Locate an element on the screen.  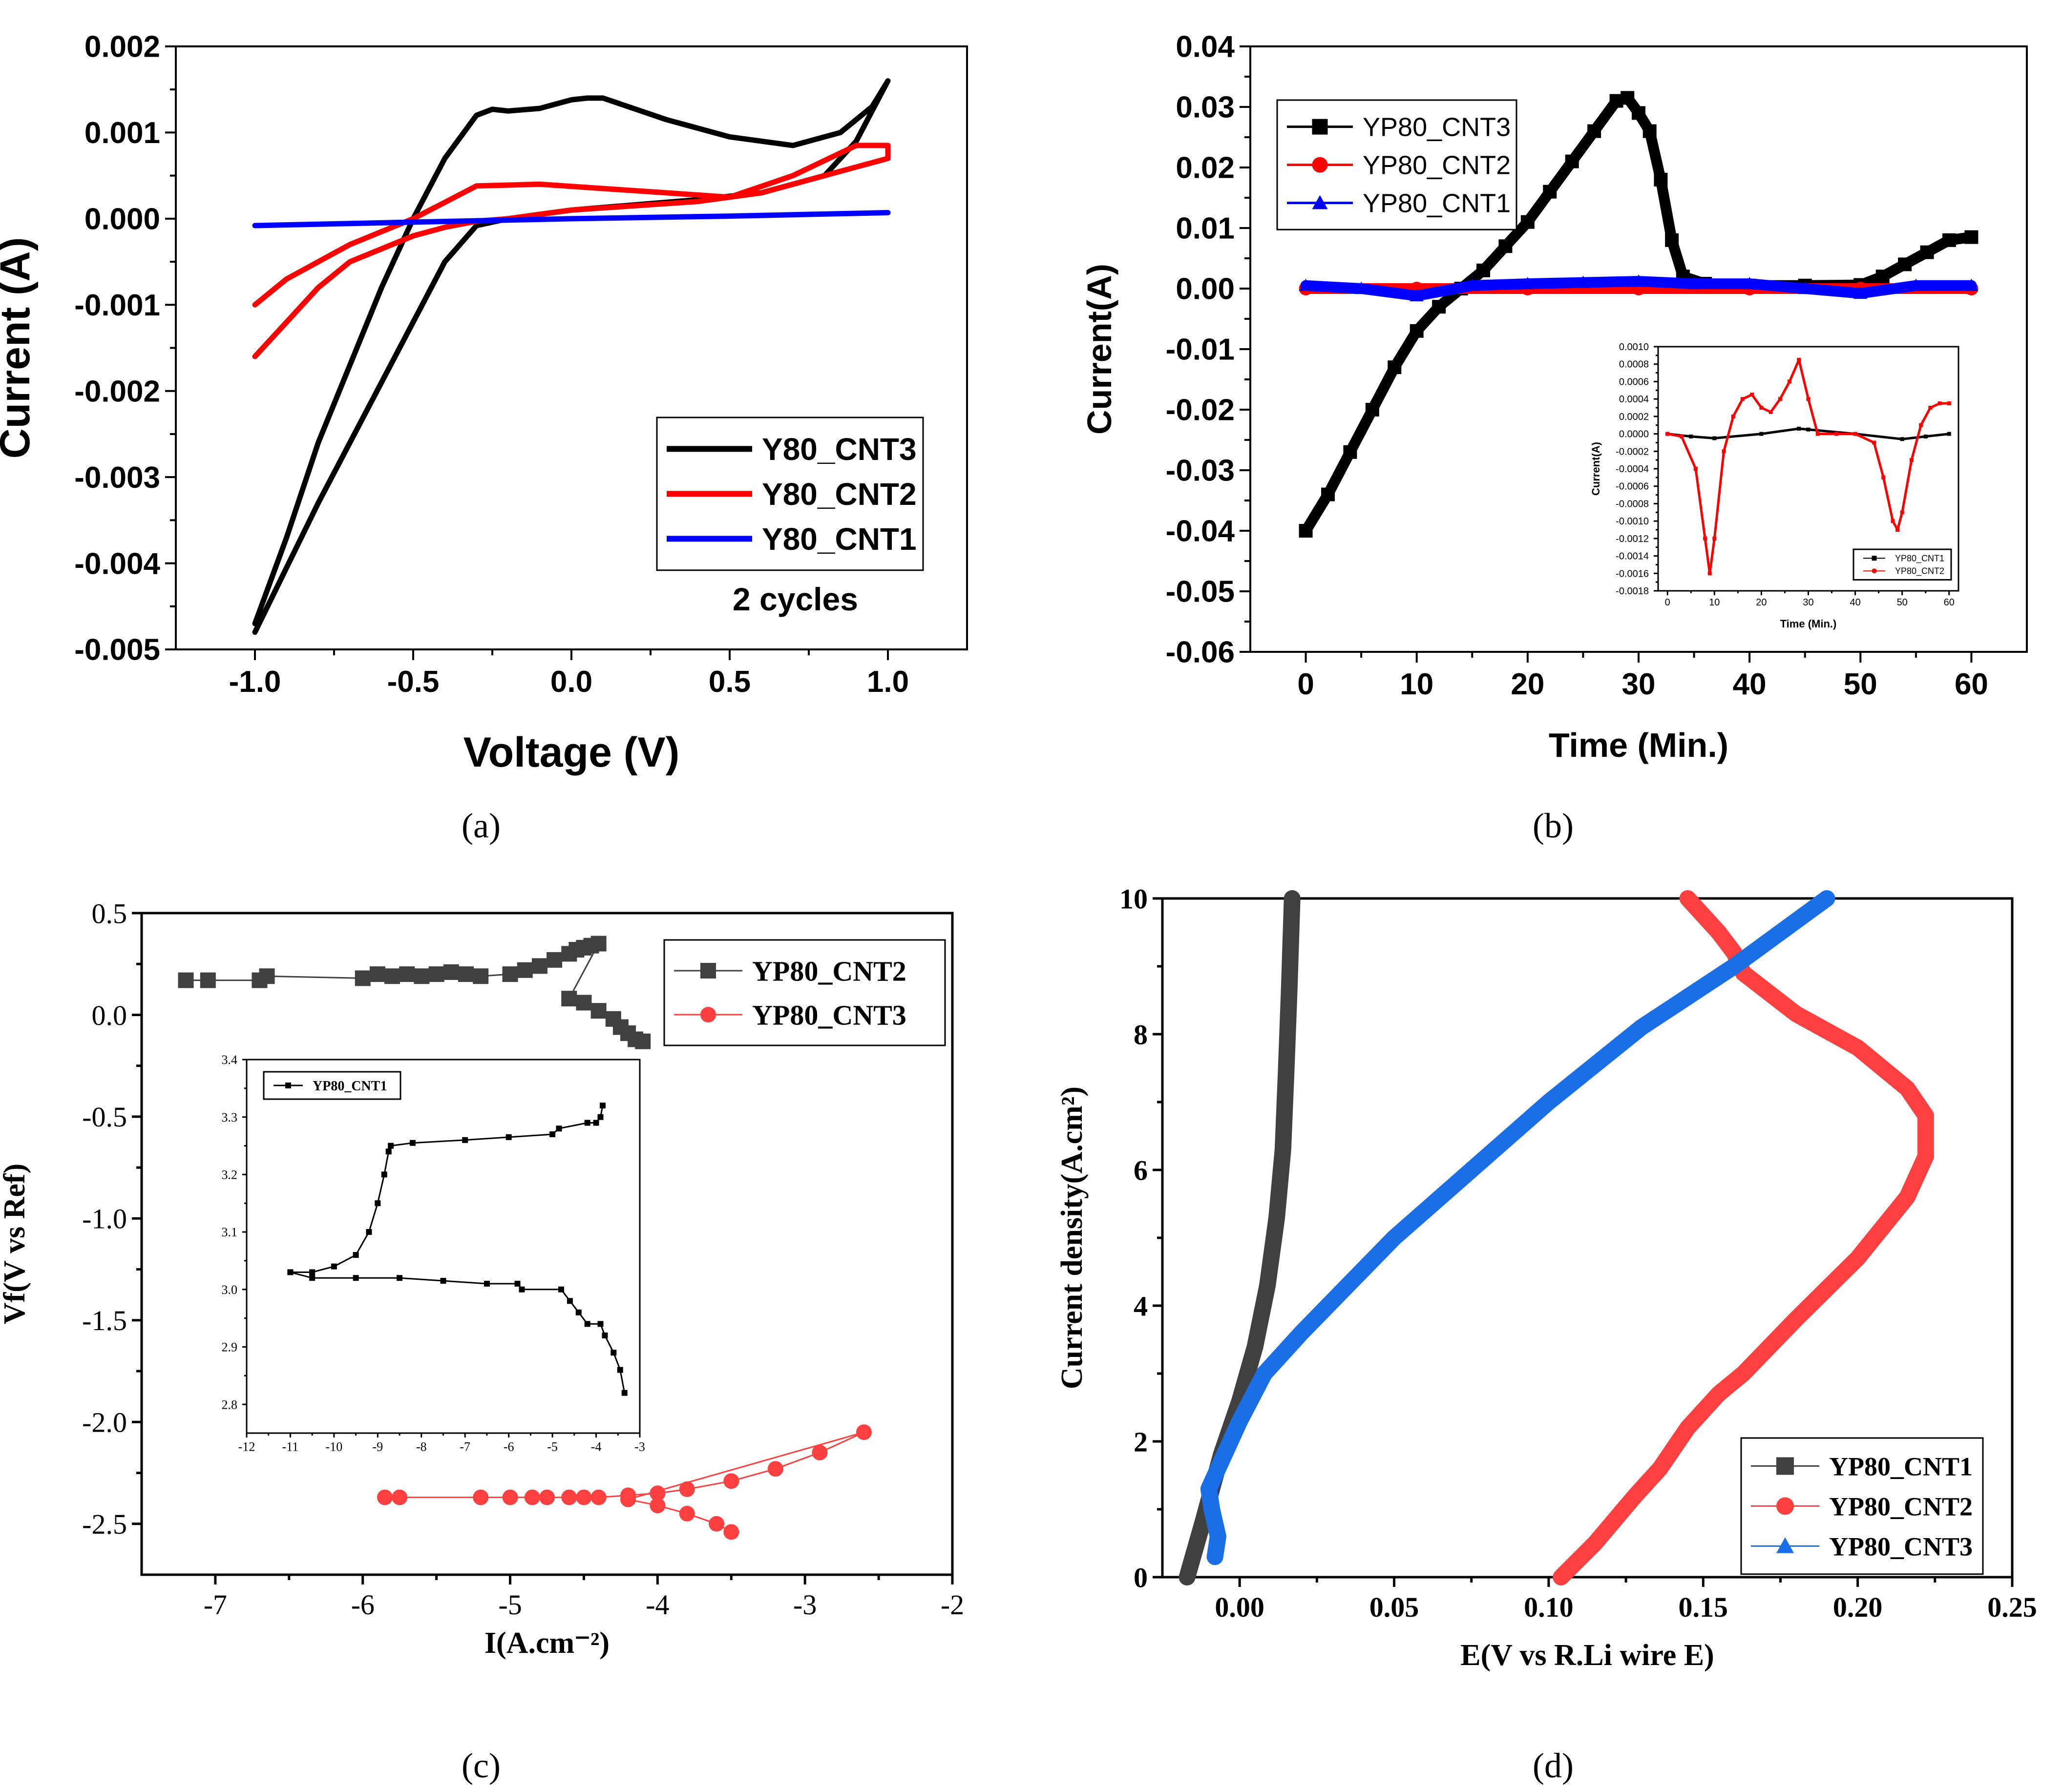
a-xlabel: Voltage (V) is located at coordinates (571, 753).